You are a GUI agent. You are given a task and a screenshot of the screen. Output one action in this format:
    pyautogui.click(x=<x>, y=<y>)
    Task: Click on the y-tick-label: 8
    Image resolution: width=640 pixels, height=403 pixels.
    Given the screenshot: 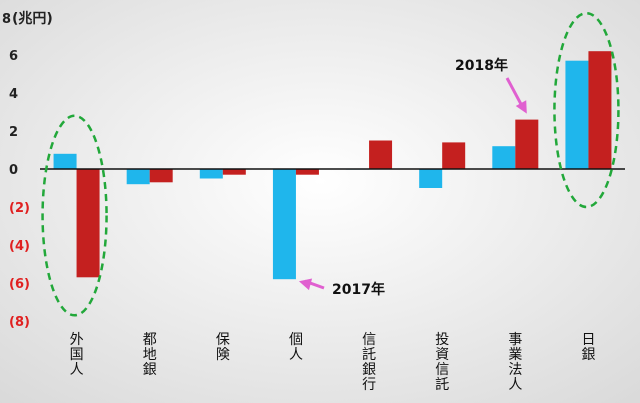 What is the action you would take?
    pyautogui.click(x=6, y=19)
    